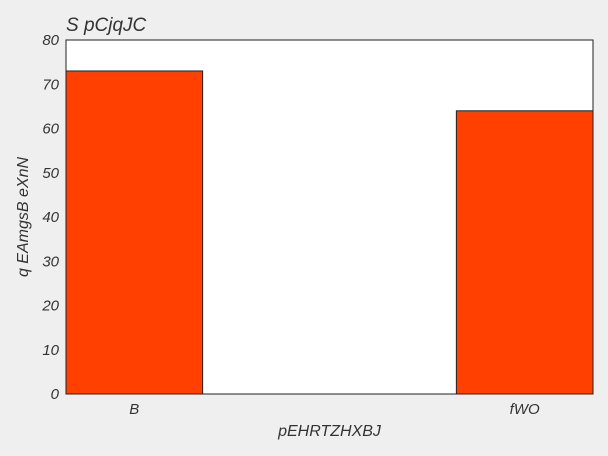 The width and height of the screenshot is (608, 456). Describe the element at coordinates (55, 394) in the screenshot. I see `y-tick-label: 0` at that location.